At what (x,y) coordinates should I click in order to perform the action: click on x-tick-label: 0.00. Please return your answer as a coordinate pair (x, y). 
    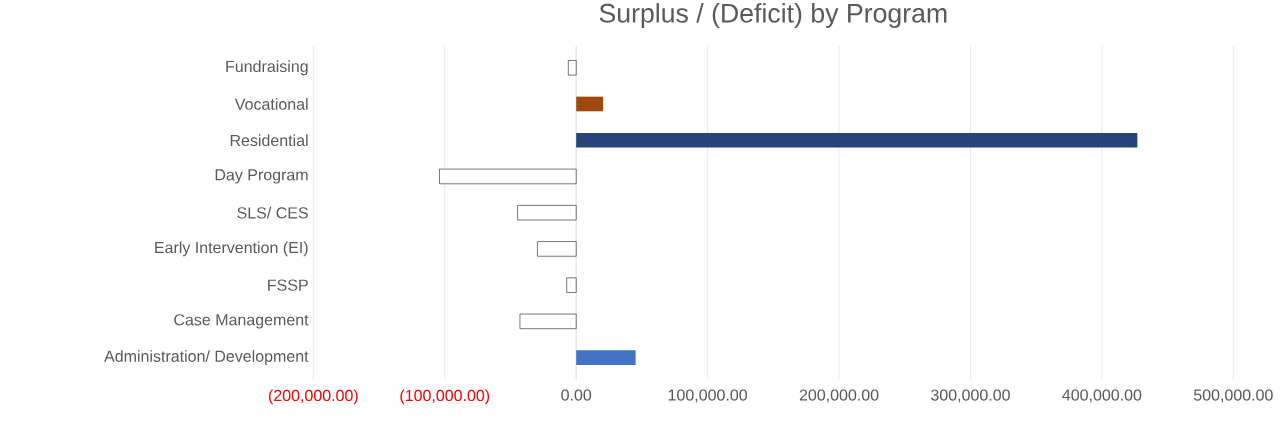
    Looking at the image, I should click on (576, 395).